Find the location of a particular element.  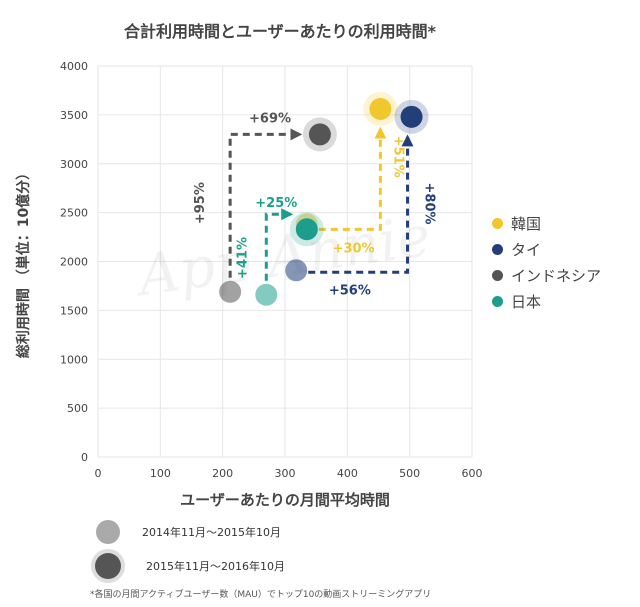

y-tick-label: 0 is located at coordinates (84, 457).